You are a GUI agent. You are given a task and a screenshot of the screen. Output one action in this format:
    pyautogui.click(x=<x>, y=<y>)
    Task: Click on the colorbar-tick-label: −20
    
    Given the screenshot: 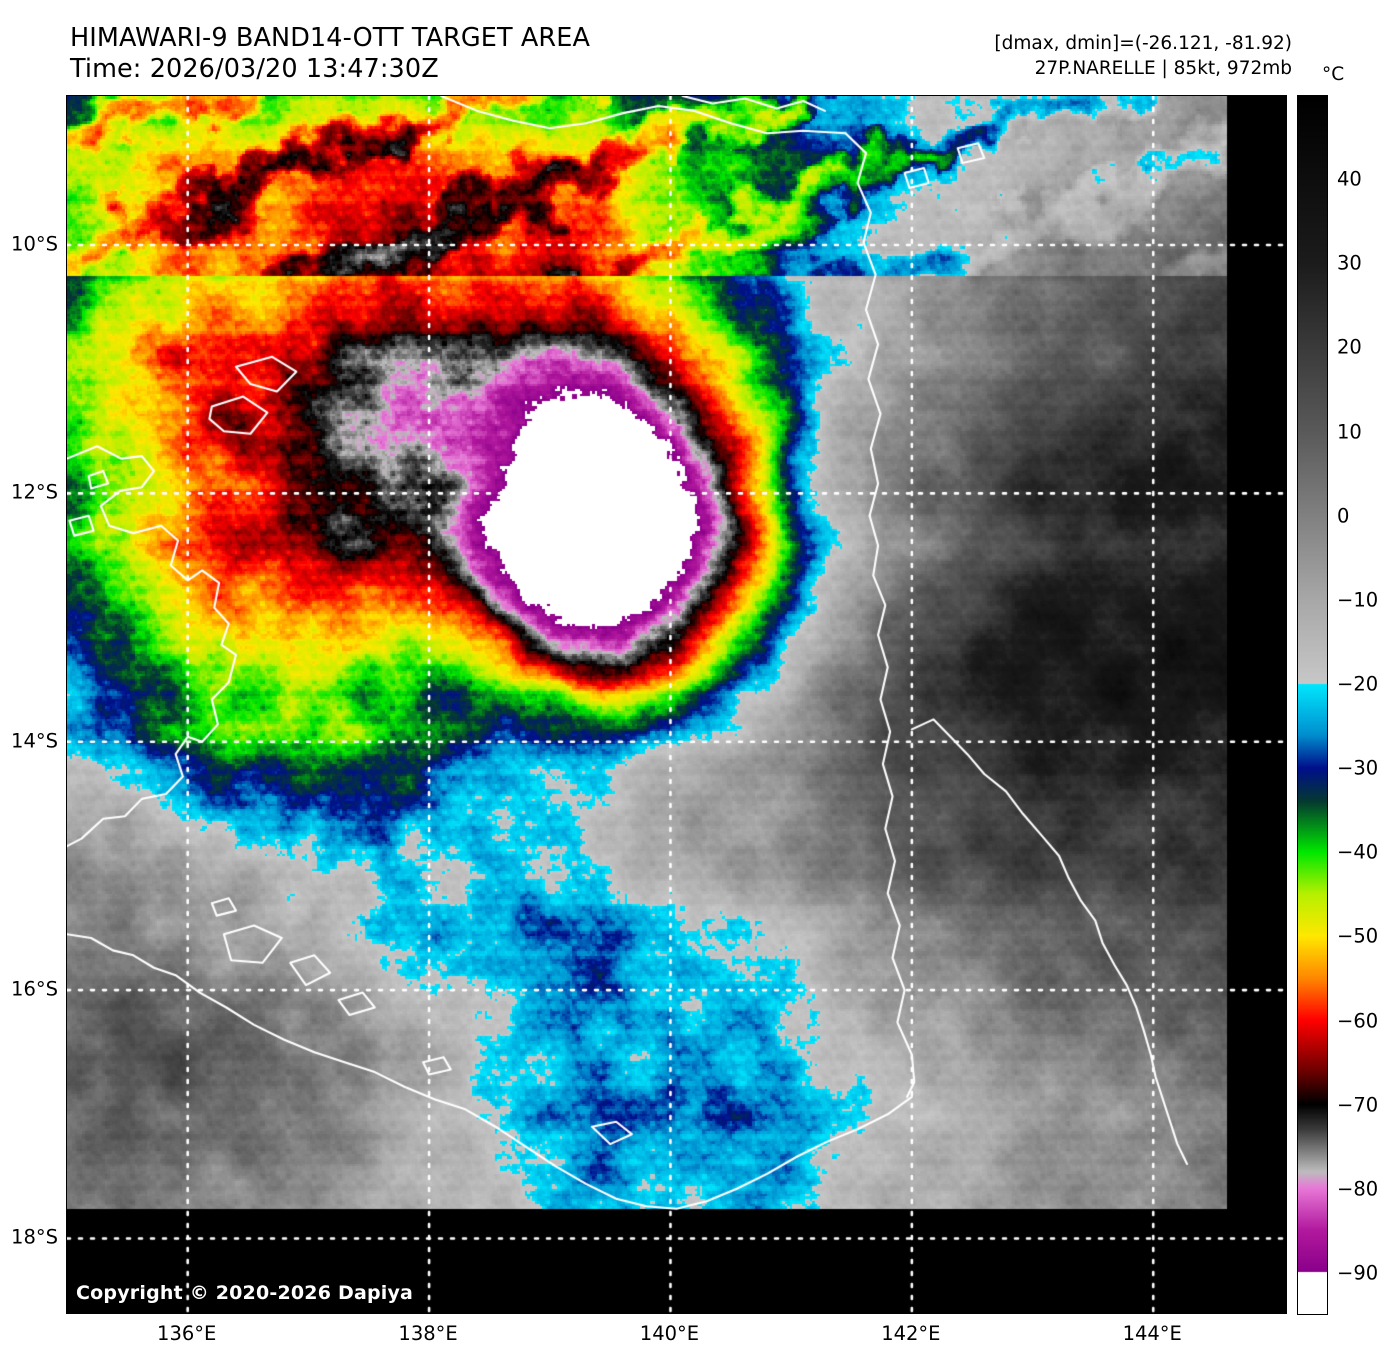 What is the action you would take?
    pyautogui.click(x=1358, y=684)
    